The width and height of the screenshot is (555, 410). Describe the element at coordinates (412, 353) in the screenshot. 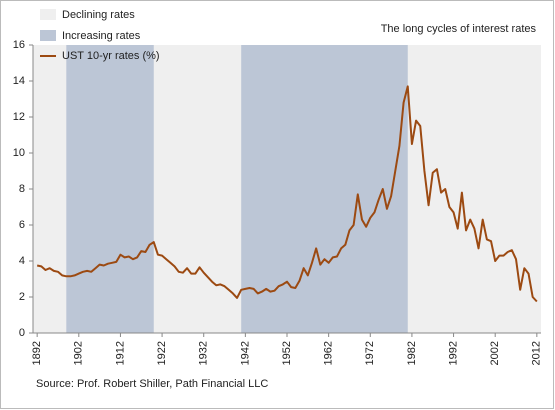

I see `x-tick-label: 1982` at that location.